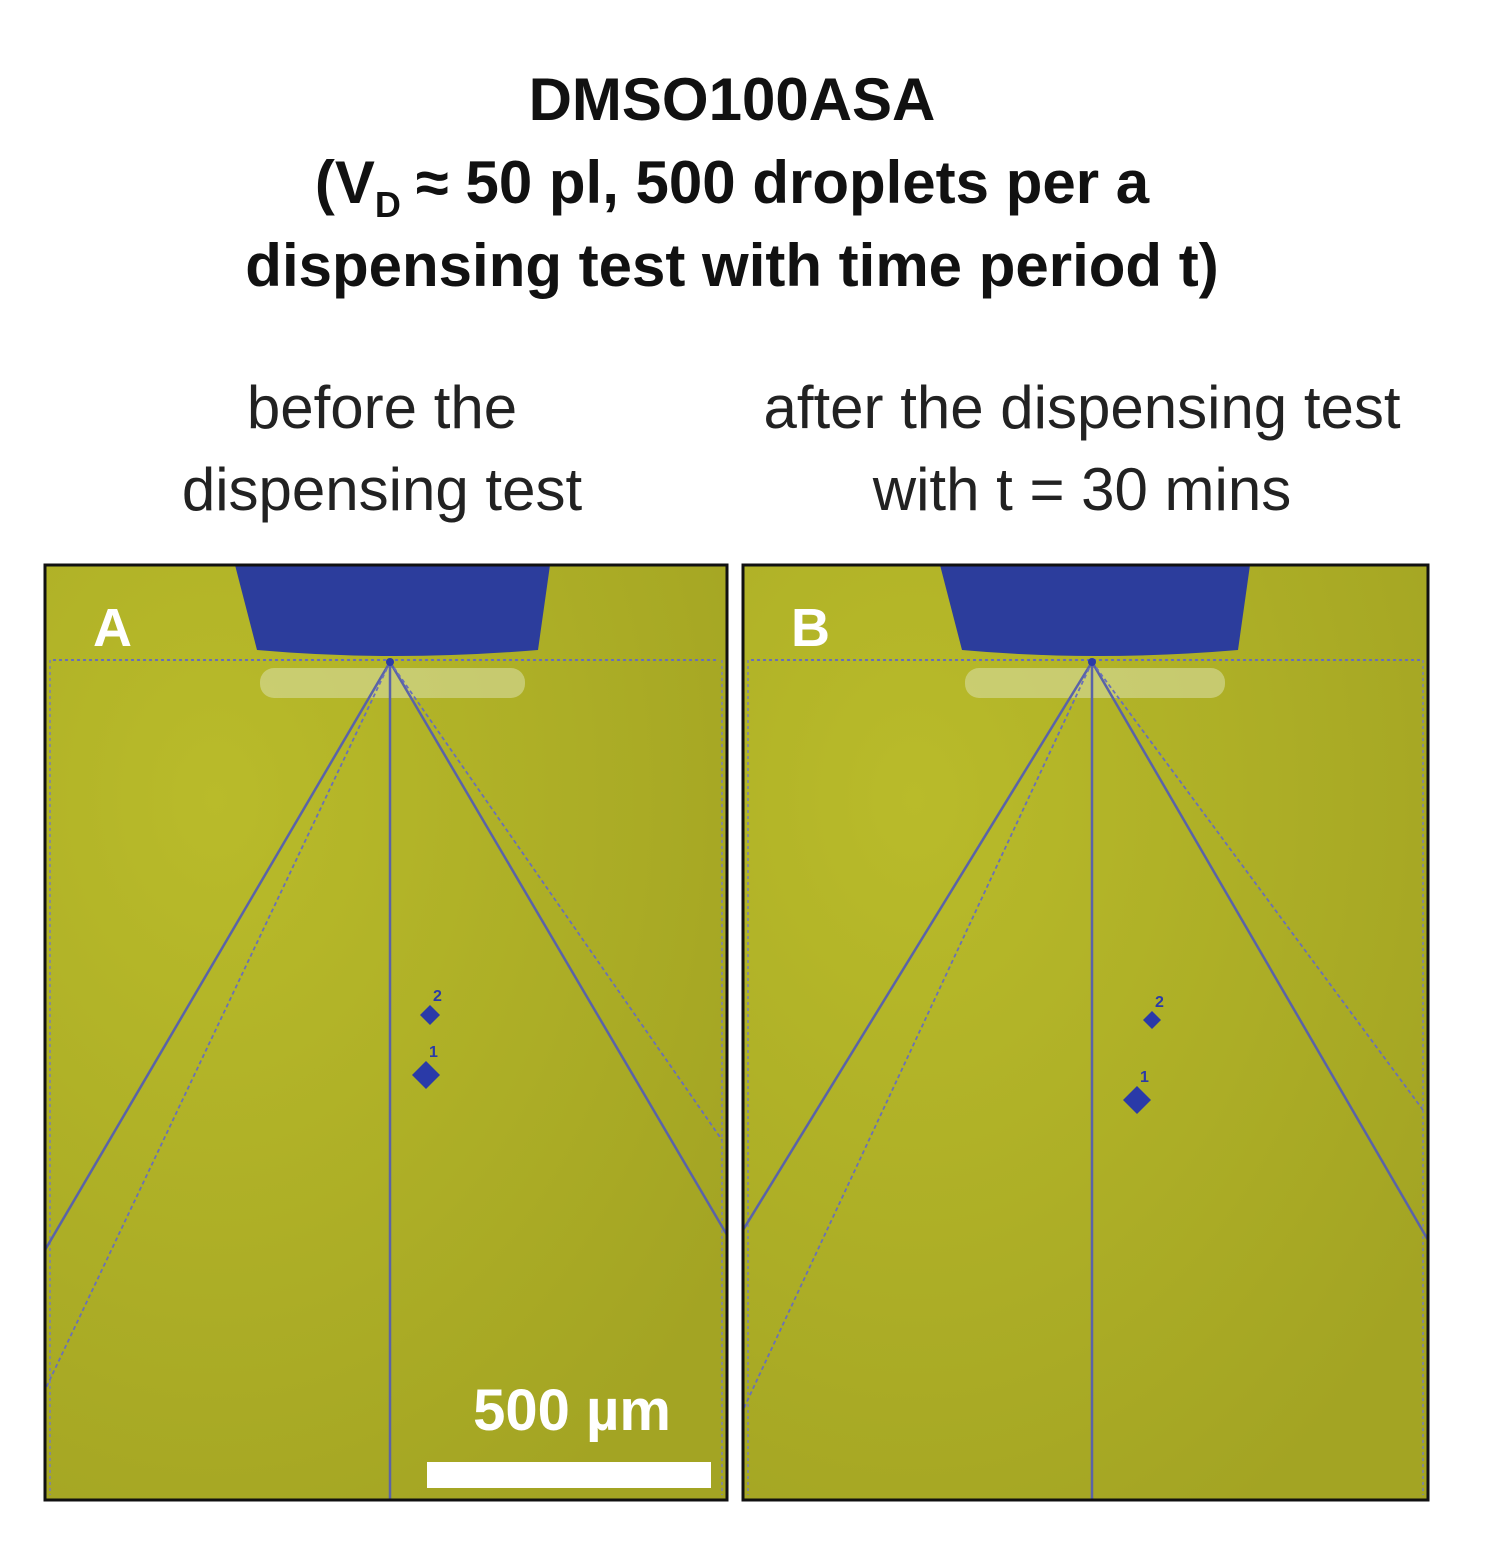 The width and height of the screenshot is (1503, 1542). I want to click on panel-caption: before the, so click(382, 407).